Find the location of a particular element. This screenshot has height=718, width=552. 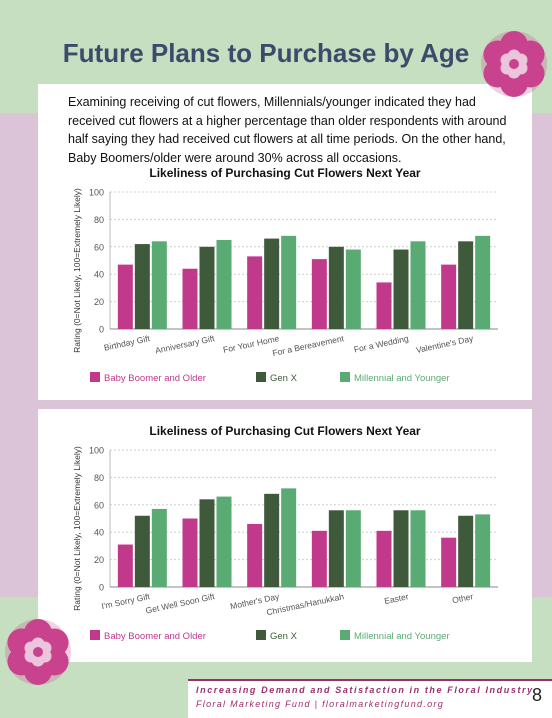

x-tick-label: For a Wedding is located at coordinates (381, 343).